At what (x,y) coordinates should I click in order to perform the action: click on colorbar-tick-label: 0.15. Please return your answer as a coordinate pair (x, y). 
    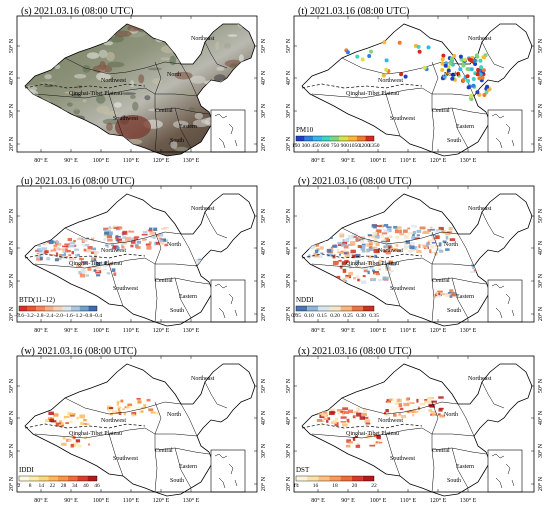
    Looking at the image, I should click on (322, 316).